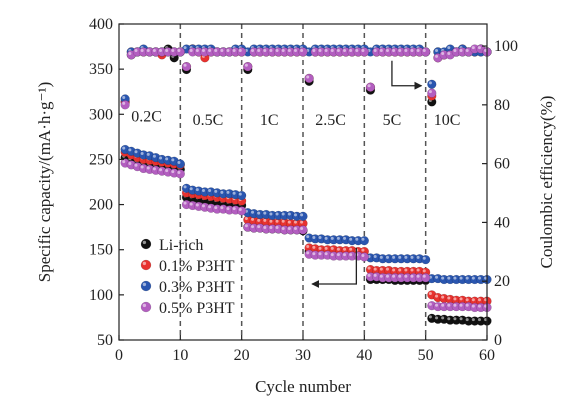  I want to click on left-y-tick-label: 150, so click(101, 250).